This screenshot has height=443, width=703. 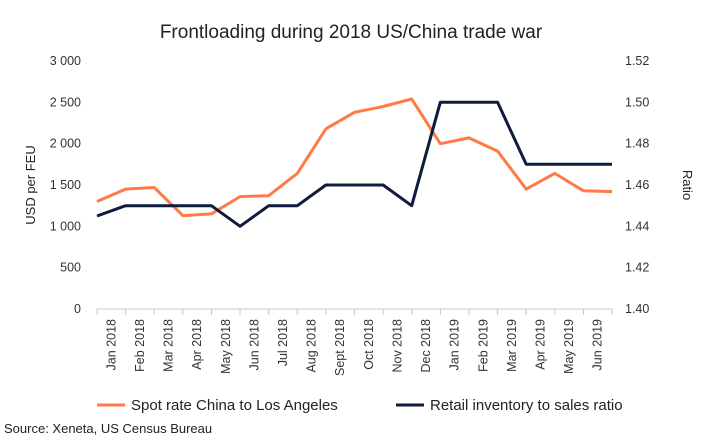 What do you see at coordinates (111, 344) in the screenshot?
I see `x-tick-label: Jan 2018` at bounding box center [111, 344].